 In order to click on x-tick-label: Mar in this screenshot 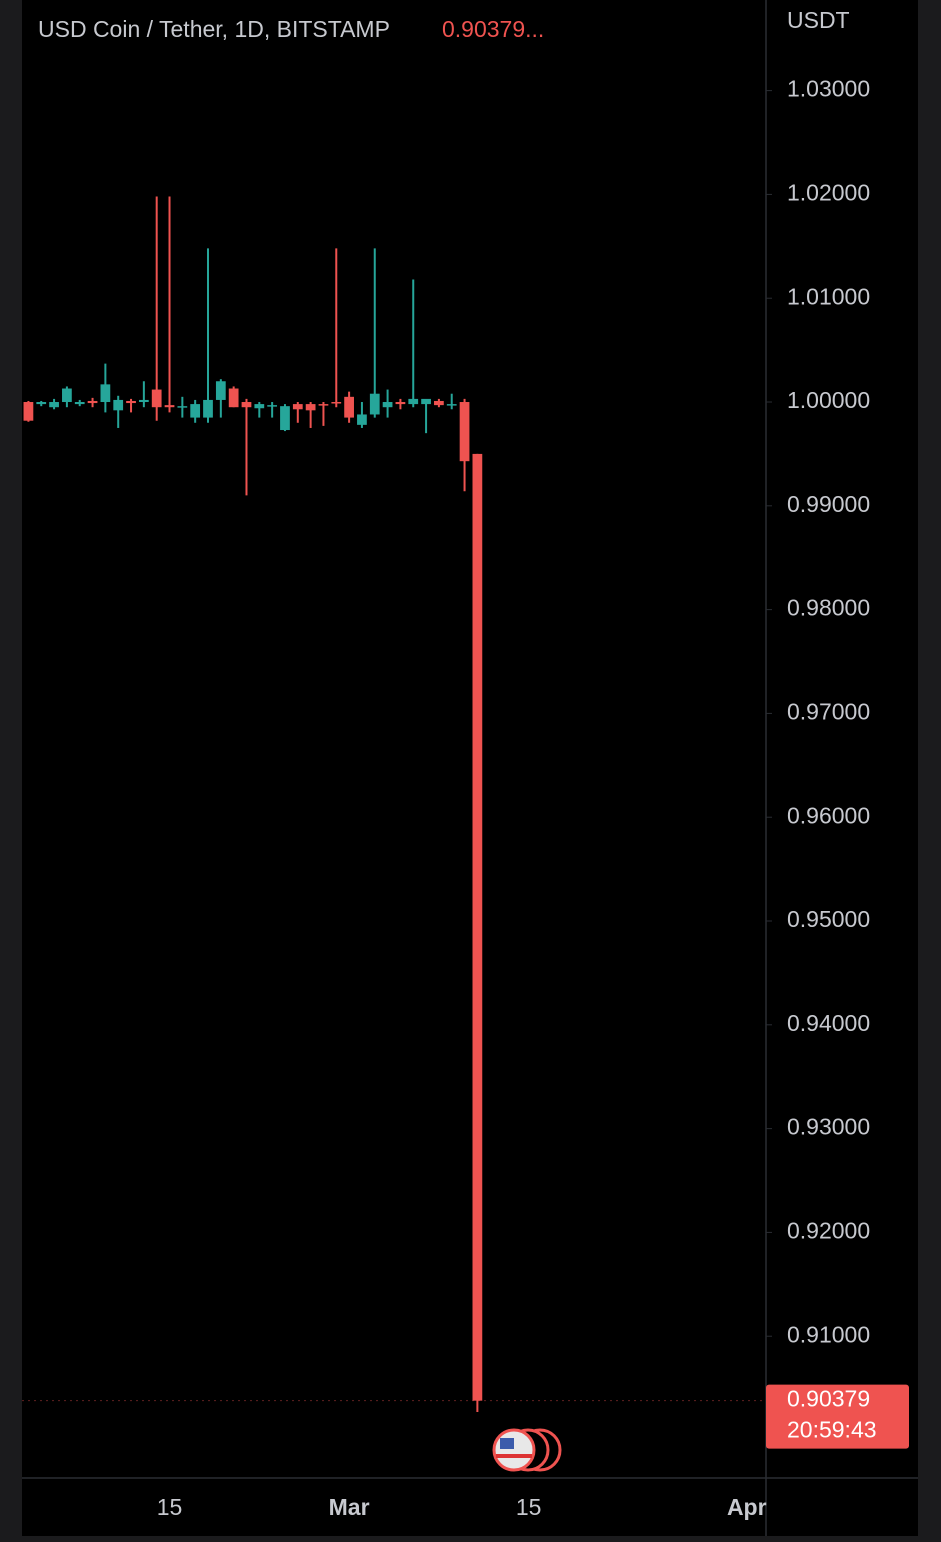, I will do `click(349, 1507)`.